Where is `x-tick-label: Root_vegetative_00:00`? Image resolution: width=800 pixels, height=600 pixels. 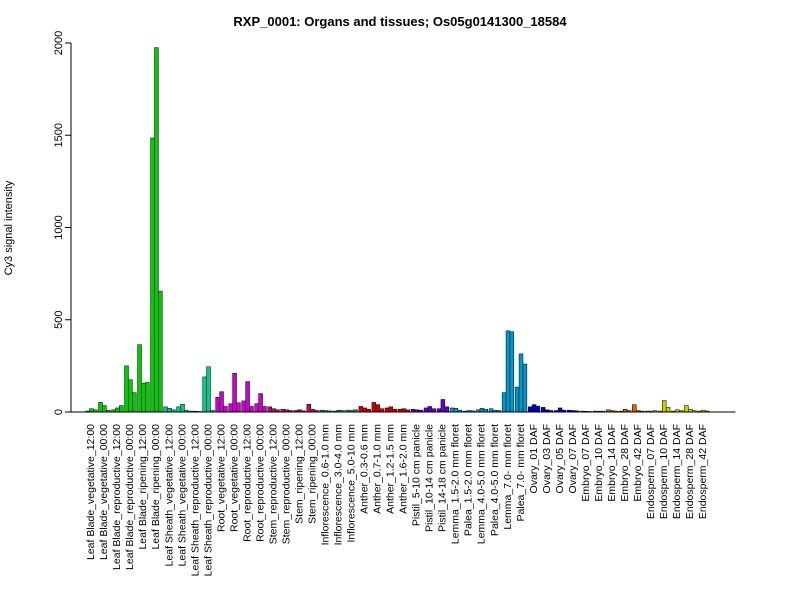 x-tick-label: Root_vegetative_00:00 is located at coordinates (234, 478).